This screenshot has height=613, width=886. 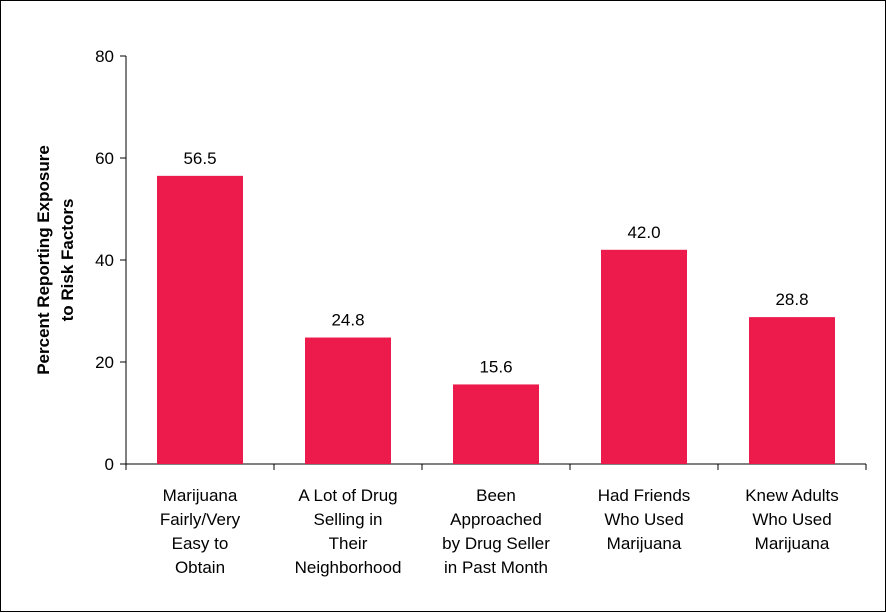 What do you see at coordinates (348, 567) in the screenshot?
I see `category-label-line: Neighborhood` at bounding box center [348, 567].